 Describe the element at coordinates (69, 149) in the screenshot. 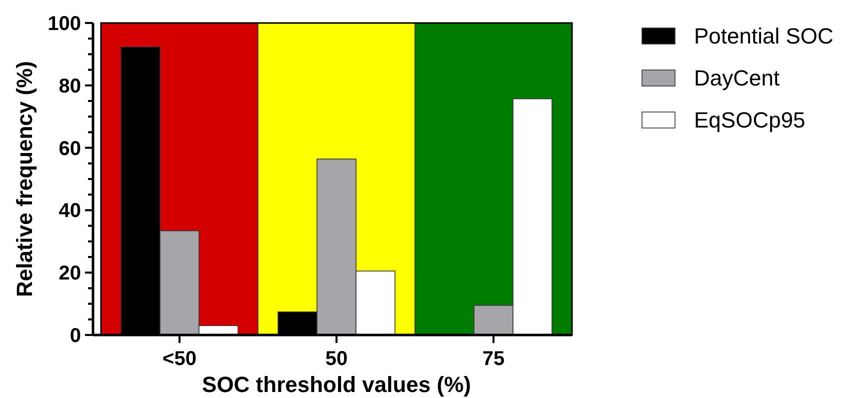

I see `y-tick-label: 60` at that location.